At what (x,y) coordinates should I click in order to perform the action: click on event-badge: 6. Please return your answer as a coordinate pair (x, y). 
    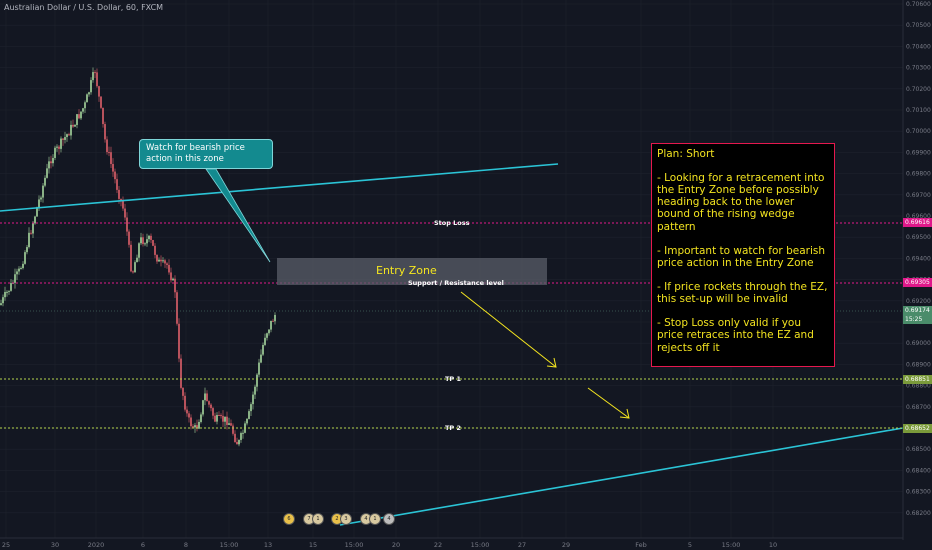
    Looking at the image, I should click on (289, 519).